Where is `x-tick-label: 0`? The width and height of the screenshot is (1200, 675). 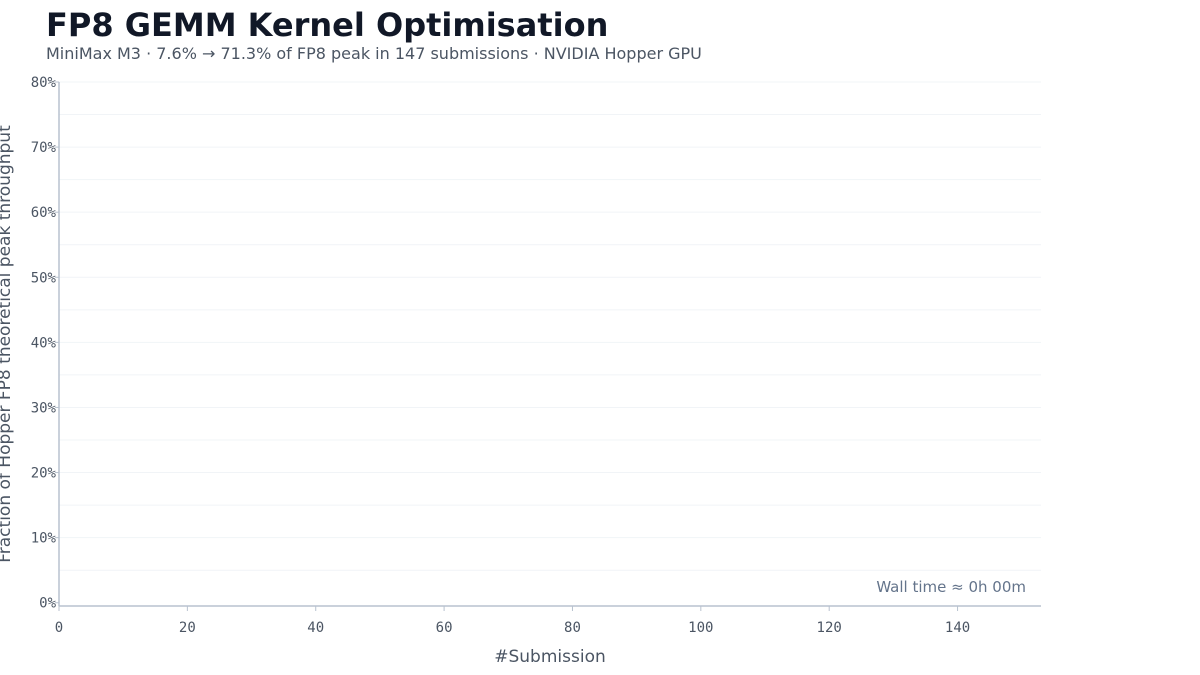
x-tick-label: 0 is located at coordinates (59, 628).